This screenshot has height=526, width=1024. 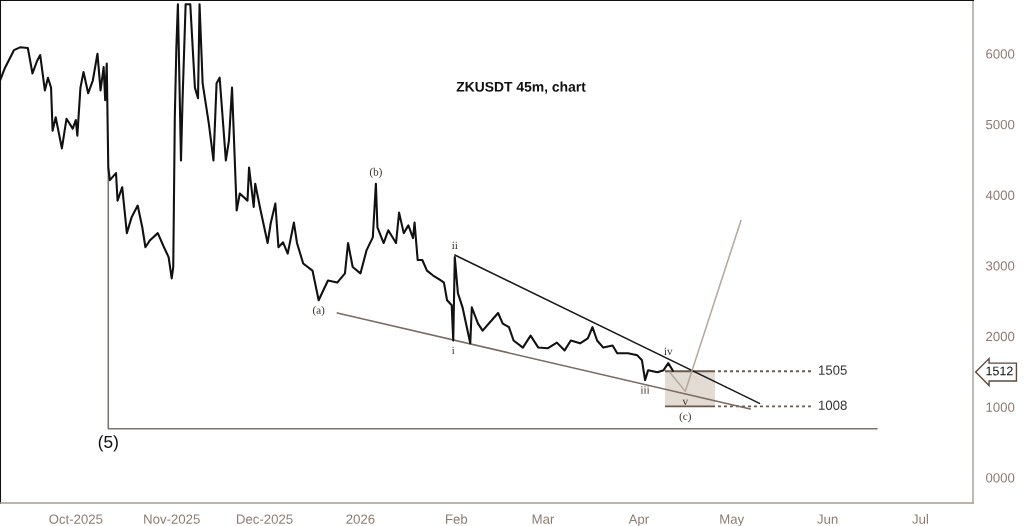 I want to click on annotation: iv, so click(x=668, y=351).